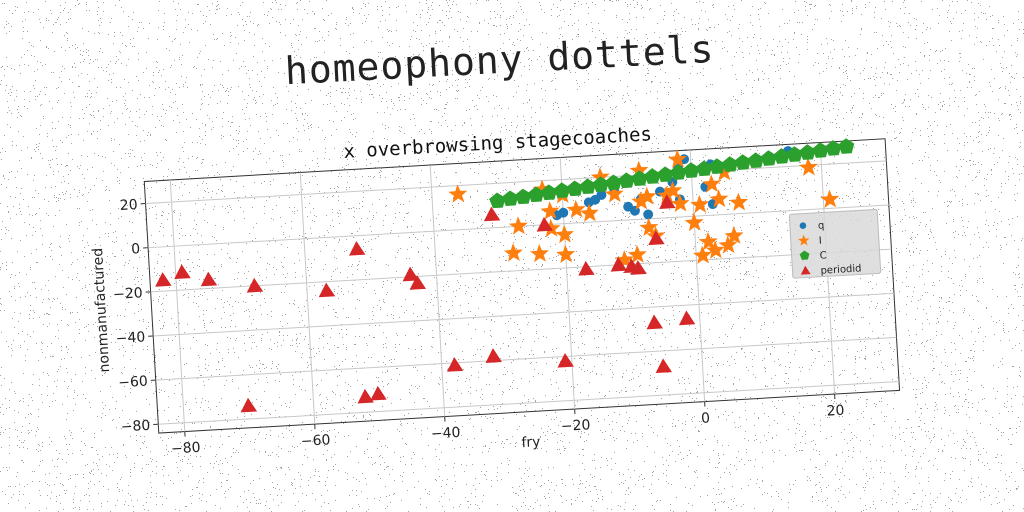 This screenshot has width=1024, height=512. I want to click on legend-box, so click(835, 243).